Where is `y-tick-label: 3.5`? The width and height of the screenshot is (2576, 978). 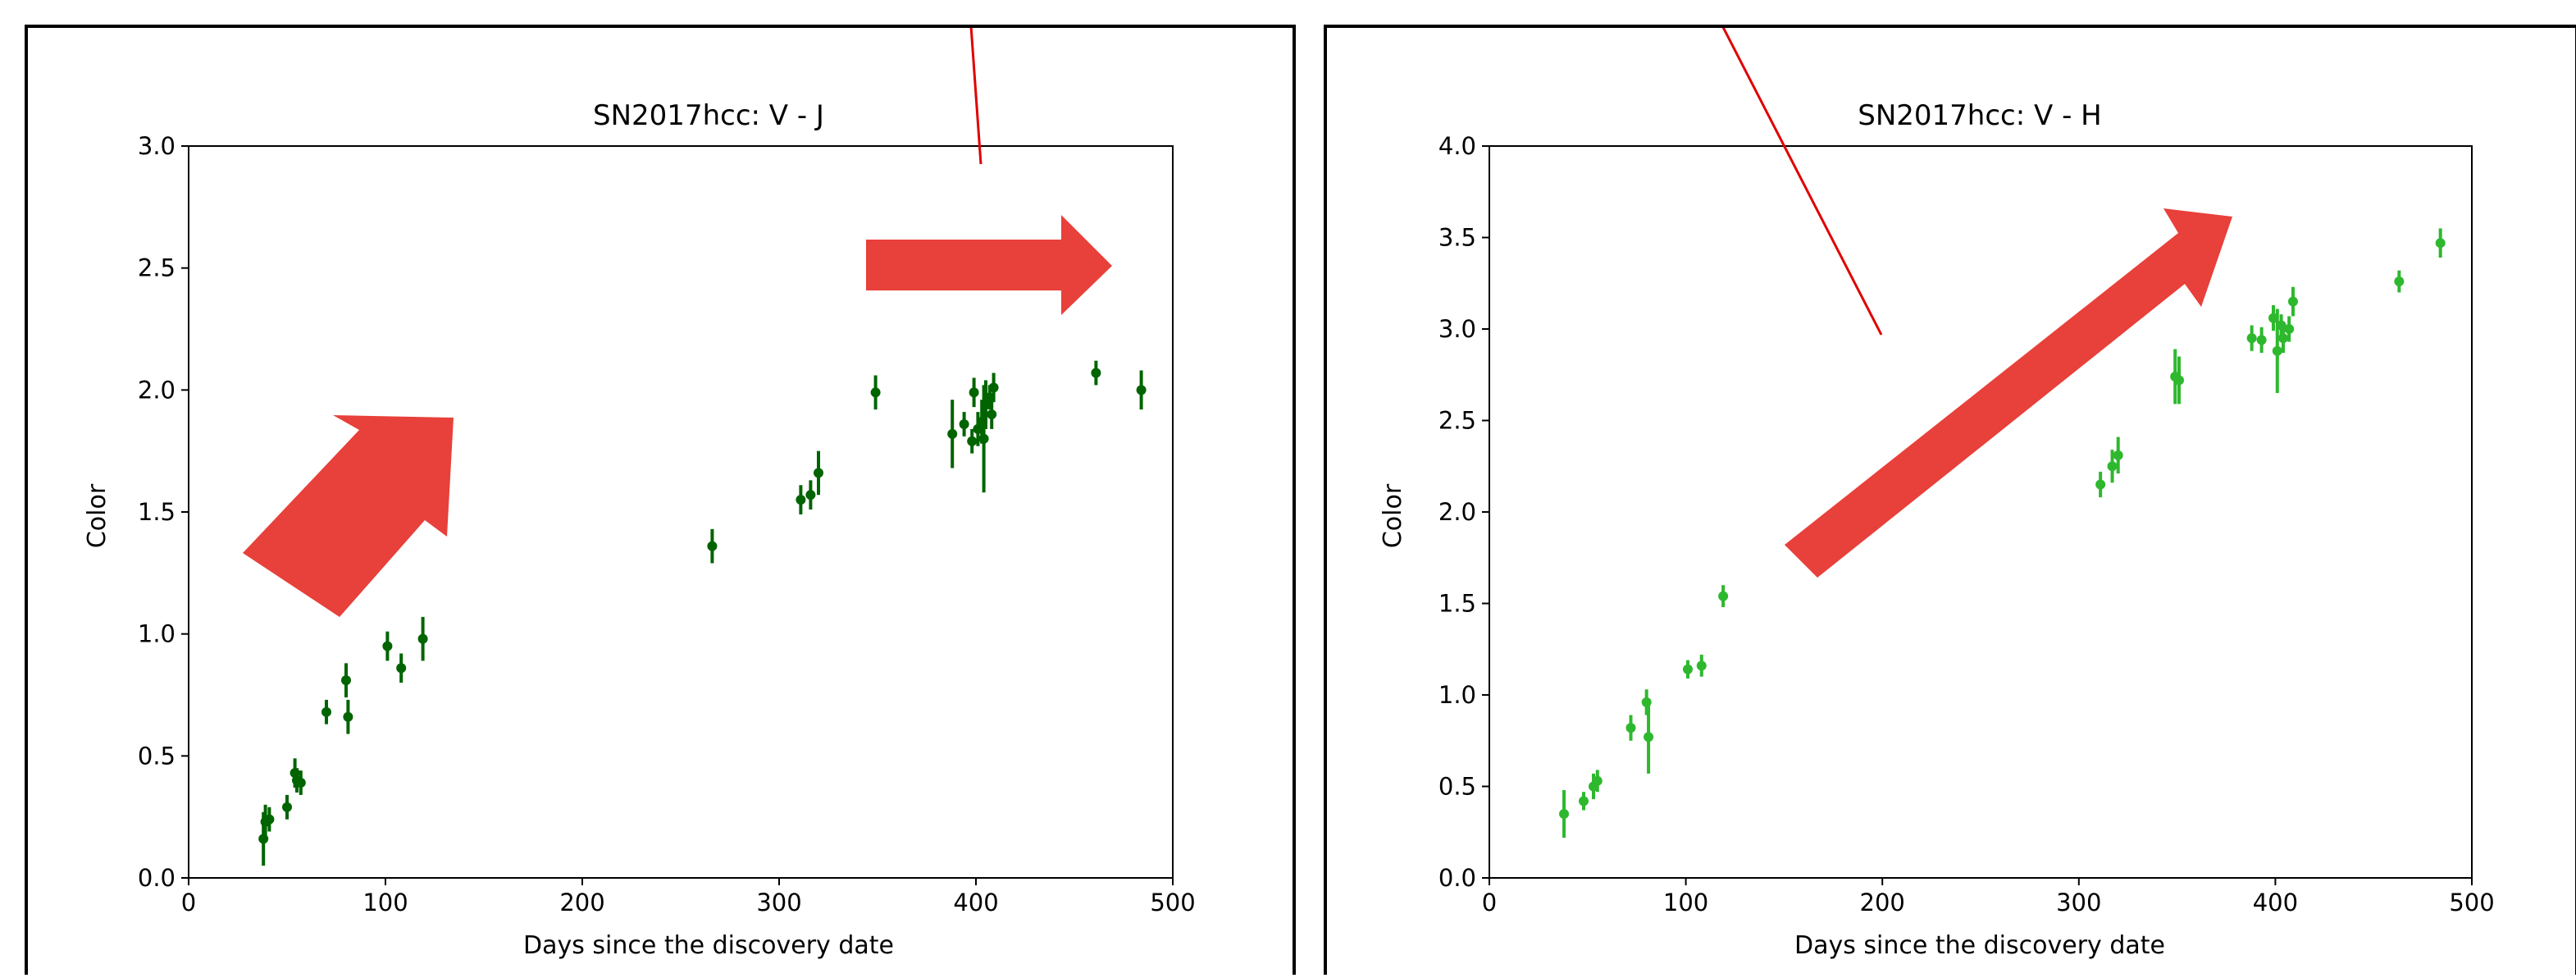
y-tick-label: 3.5 is located at coordinates (1457, 238).